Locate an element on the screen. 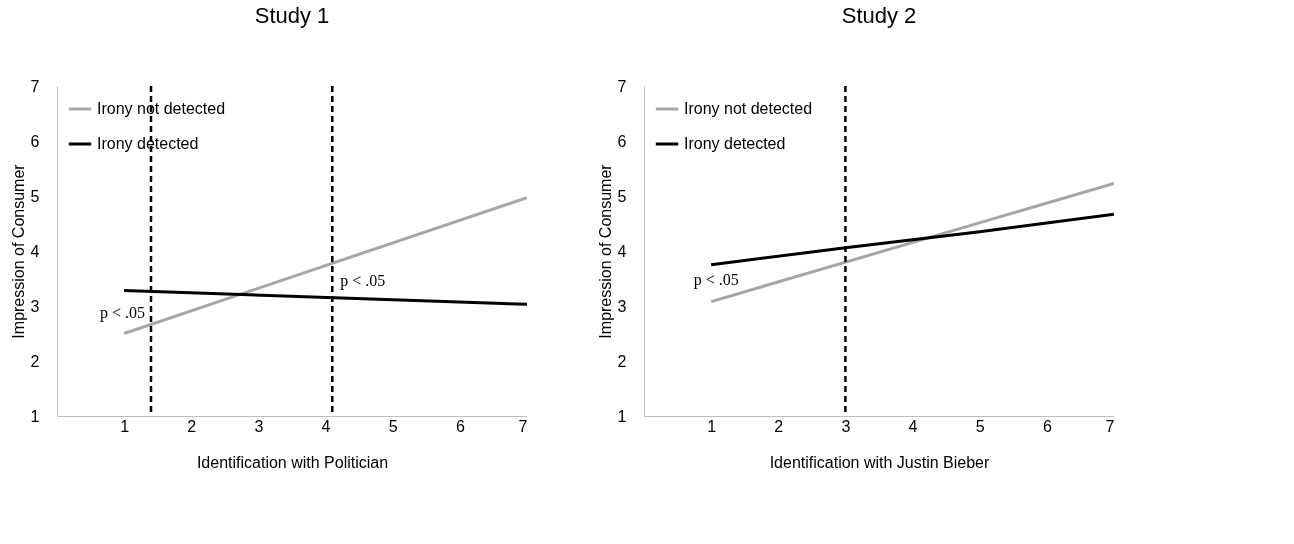  chart-title: Study 2 is located at coordinates (879, 15).